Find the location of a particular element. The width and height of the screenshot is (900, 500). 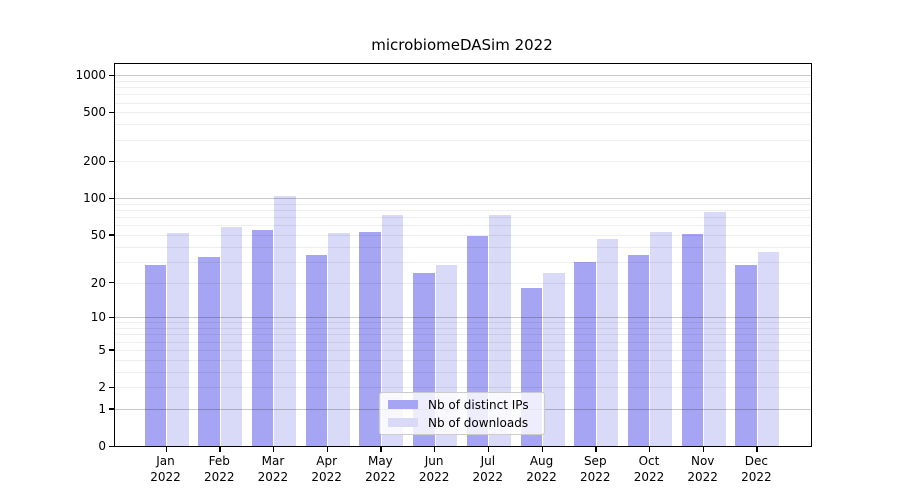

x-tick-month: Feb is located at coordinates (219, 461).